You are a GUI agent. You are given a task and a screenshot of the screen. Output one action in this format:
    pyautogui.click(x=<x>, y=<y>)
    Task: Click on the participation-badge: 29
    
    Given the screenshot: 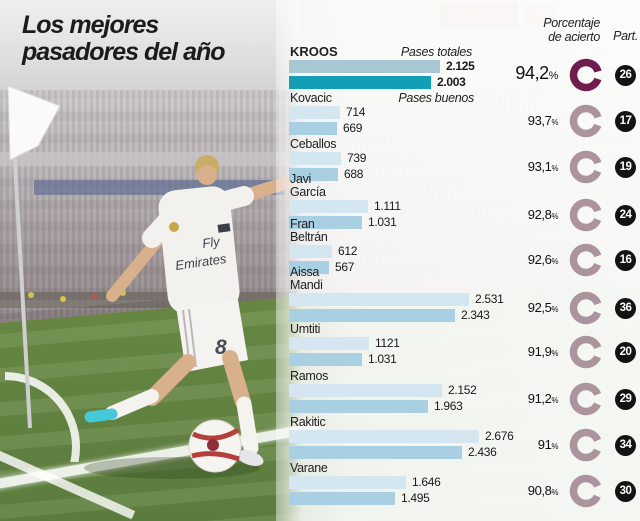 What is the action you would take?
    pyautogui.click(x=625, y=399)
    